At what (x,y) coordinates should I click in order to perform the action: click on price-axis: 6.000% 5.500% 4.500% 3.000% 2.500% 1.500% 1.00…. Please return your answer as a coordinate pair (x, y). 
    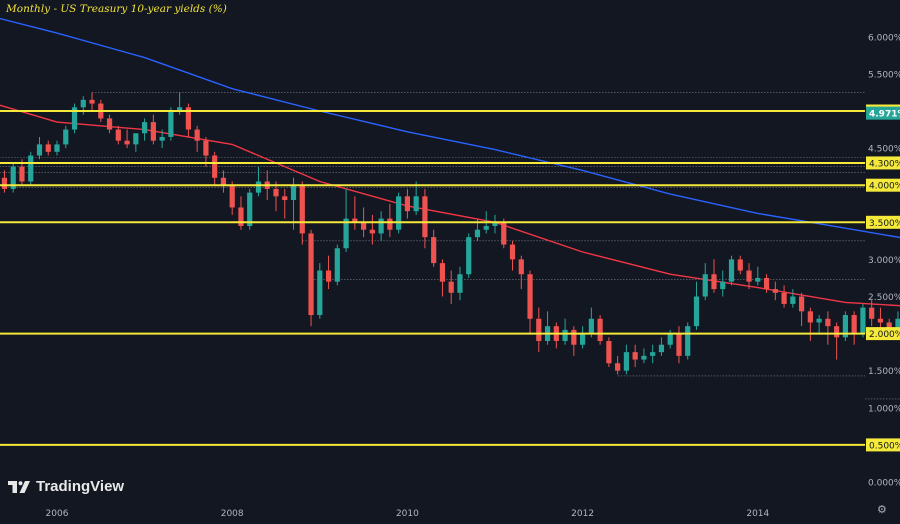
    Looking at the image, I should click on (883, 261).